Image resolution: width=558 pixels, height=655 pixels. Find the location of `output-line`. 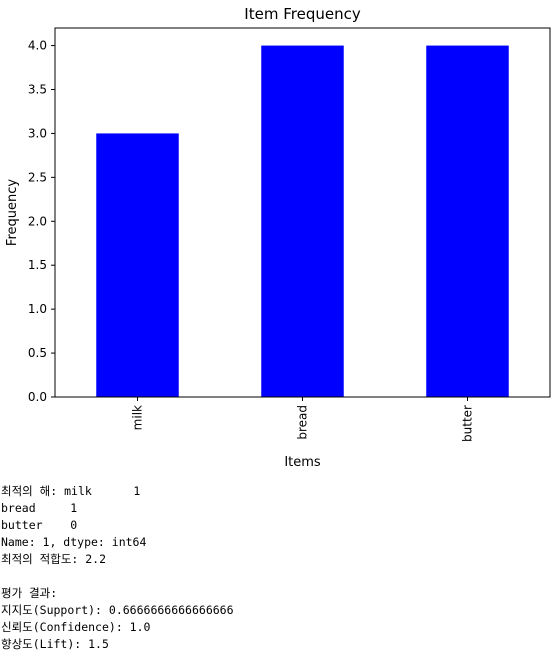

output-line is located at coordinates (279, 576).